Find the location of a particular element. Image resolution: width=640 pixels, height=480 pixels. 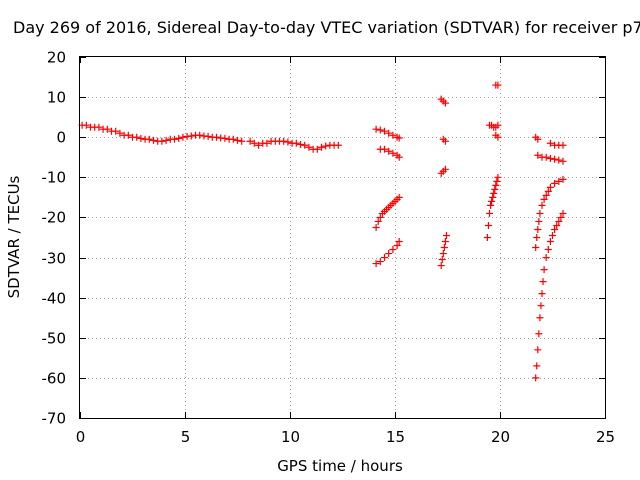

y-tick-label: -70 is located at coordinates (54, 419).